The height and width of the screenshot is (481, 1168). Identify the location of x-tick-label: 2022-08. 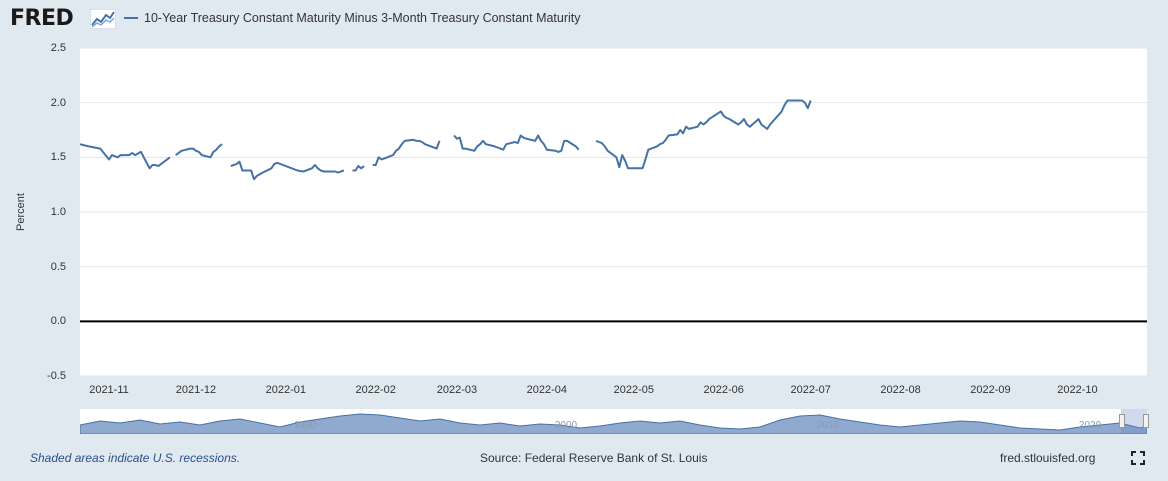
(900, 390).